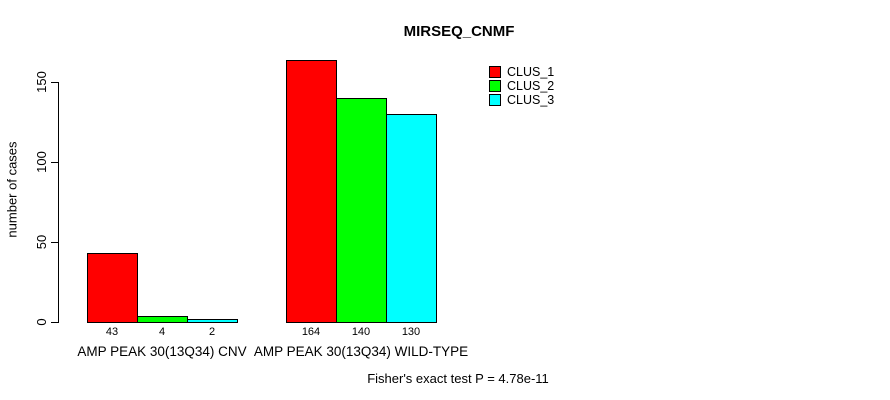 The height and width of the screenshot is (400, 890). What do you see at coordinates (41, 162) in the screenshot?
I see `y-tick-label: 100` at bounding box center [41, 162].